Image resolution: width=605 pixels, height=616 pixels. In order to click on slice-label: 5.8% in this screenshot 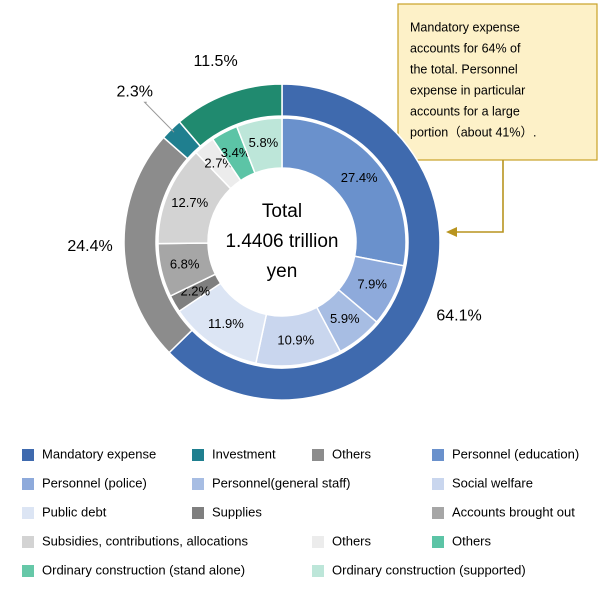, I will do `click(264, 142)`.